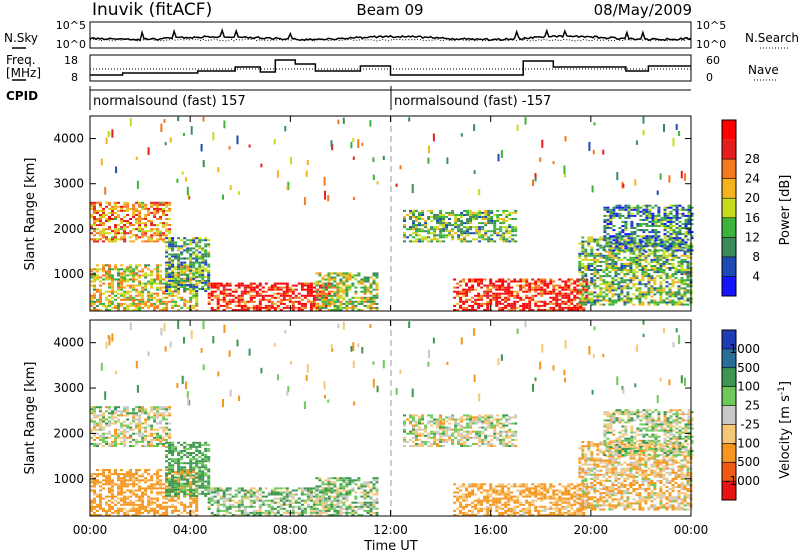  I want to click on noise-search-label: N.Search, so click(772, 38).